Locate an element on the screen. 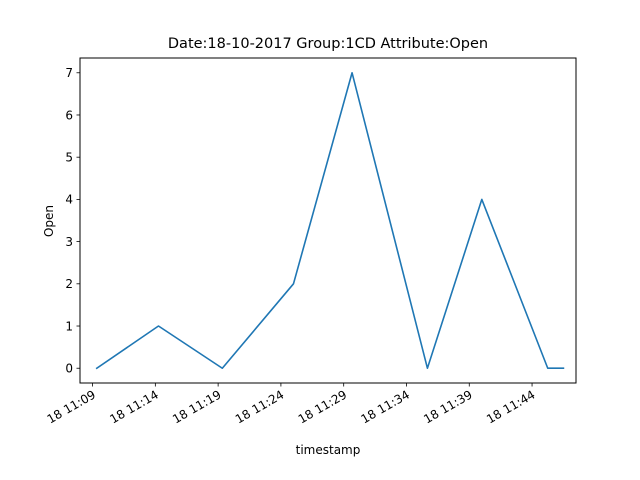 The height and width of the screenshot is (480, 640). chart-title: Date:18-10-2017 Group:1CD Attribute:Open is located at coordinates (328, 44).